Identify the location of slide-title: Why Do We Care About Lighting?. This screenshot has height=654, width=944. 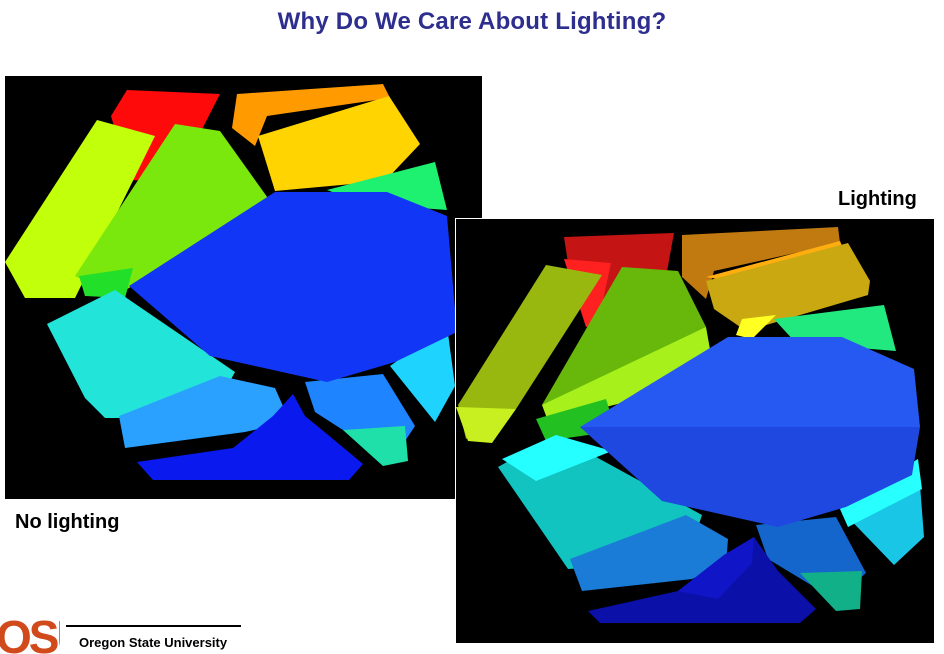
(472, 21).